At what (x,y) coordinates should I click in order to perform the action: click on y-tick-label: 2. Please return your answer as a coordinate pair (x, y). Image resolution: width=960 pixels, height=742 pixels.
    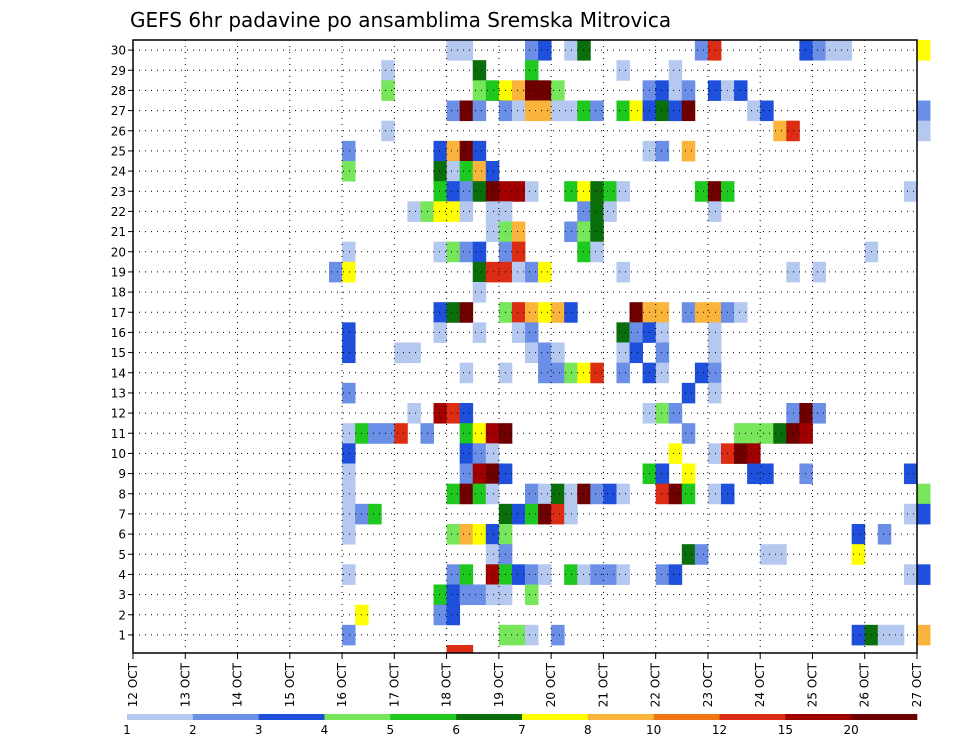
    Looking at the image, I should click on (122, 615).